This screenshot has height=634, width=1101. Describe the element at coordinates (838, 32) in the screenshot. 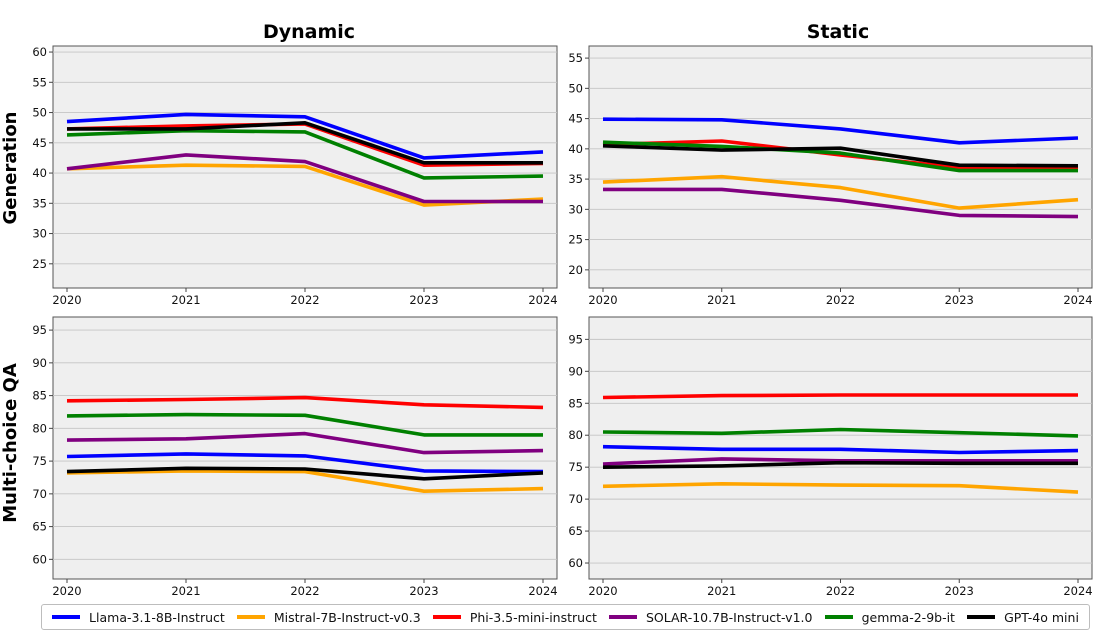

I see `column-title-static: Static` at that location.